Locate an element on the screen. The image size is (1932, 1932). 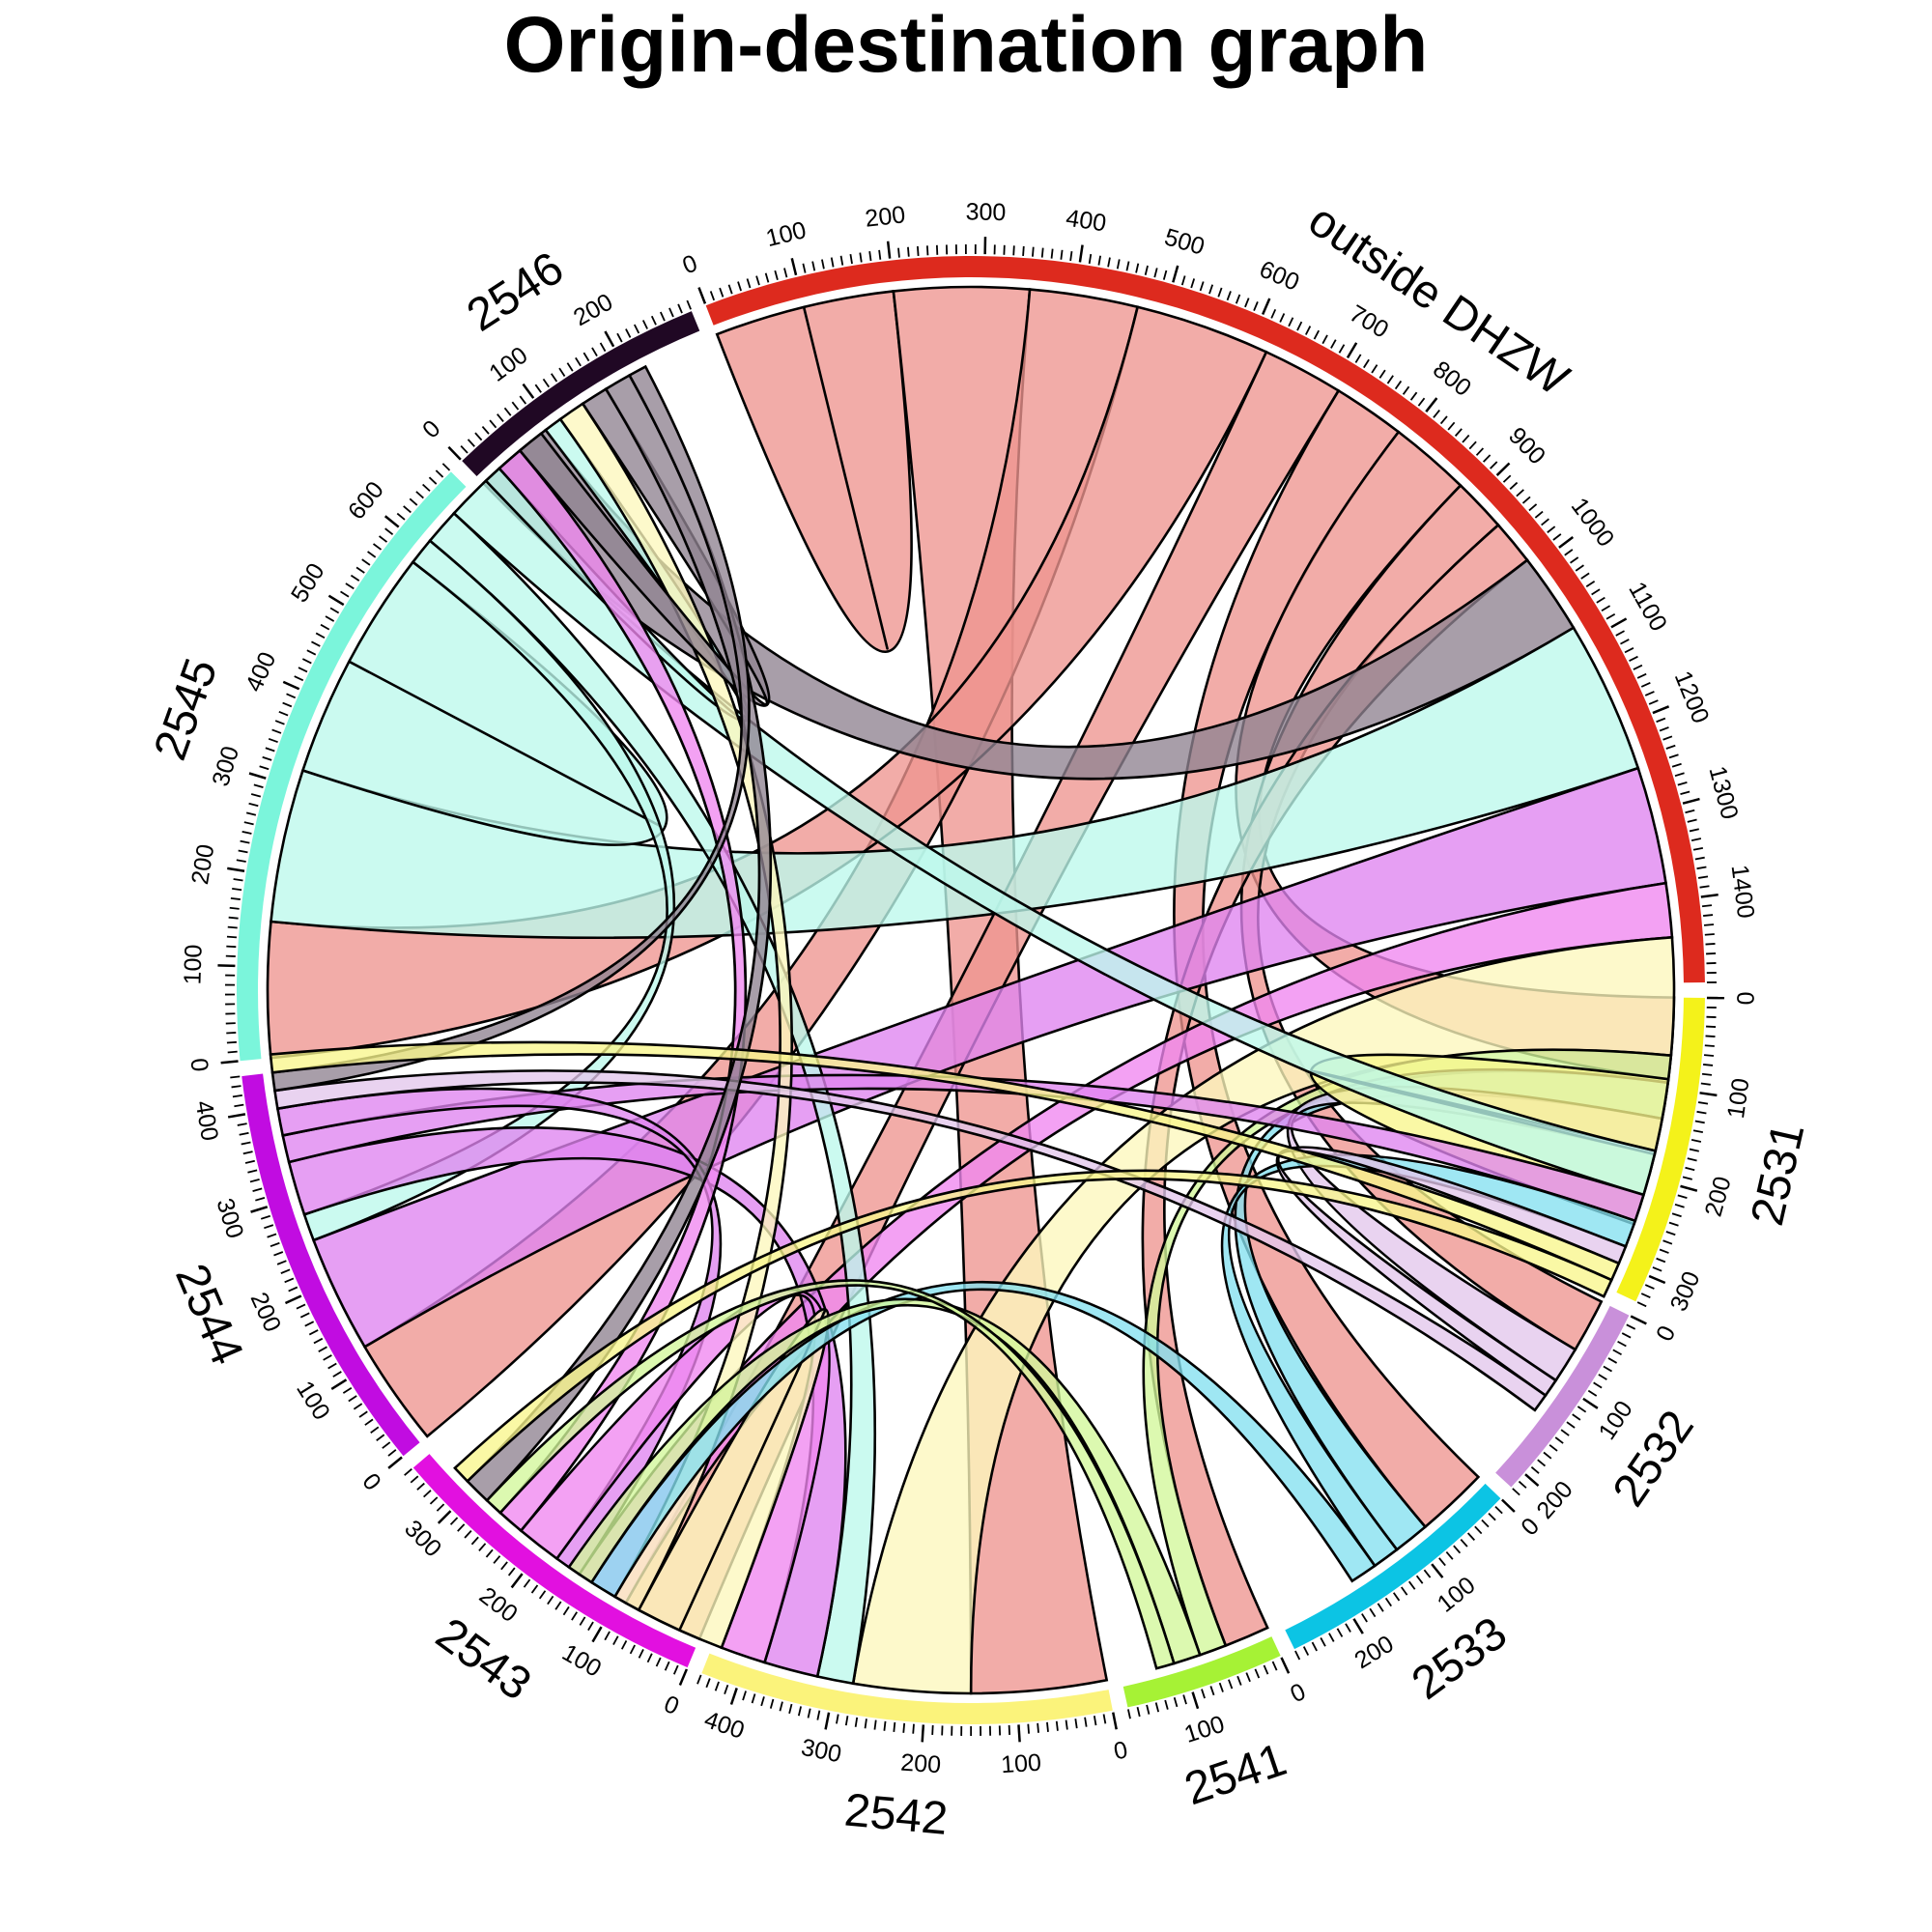
tick-label-2545-500: 500 is located at coordinates (308, 582).